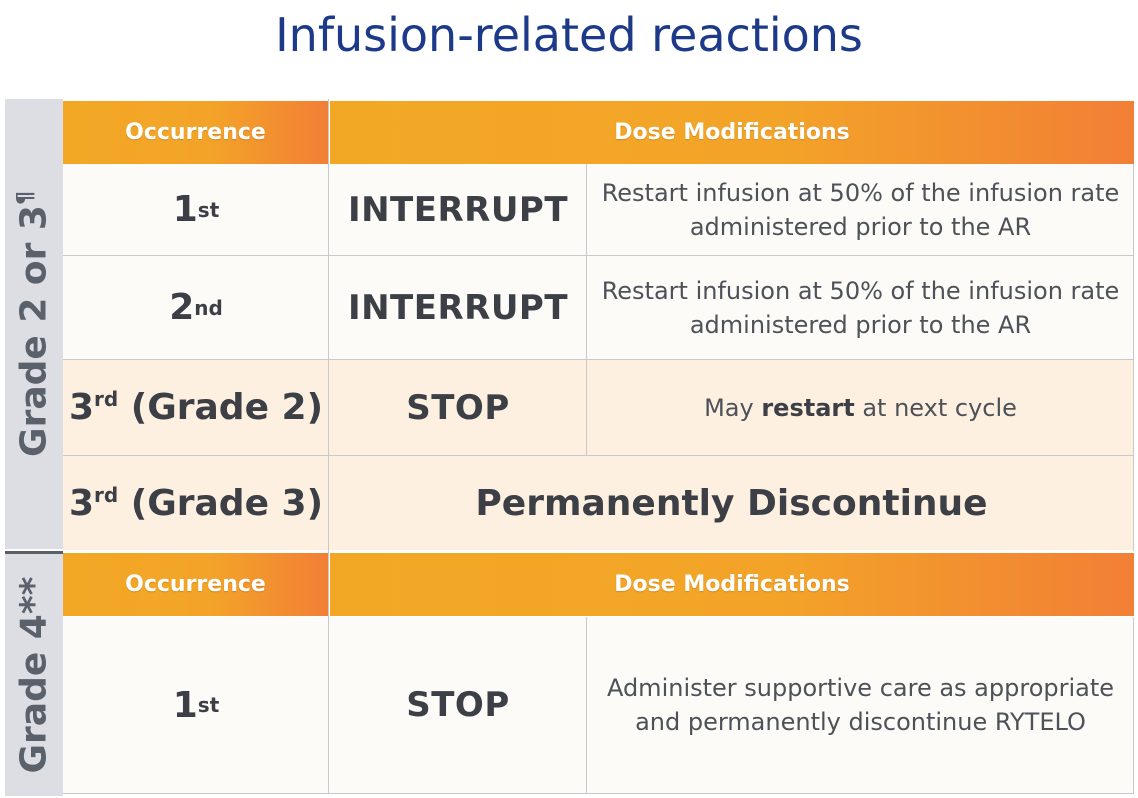  What do you see at coordinates (196, 503) in the screenshot?
I see `occurrence-cell-4: 3rd (Grade 3)` at bounding box center [196, 503].